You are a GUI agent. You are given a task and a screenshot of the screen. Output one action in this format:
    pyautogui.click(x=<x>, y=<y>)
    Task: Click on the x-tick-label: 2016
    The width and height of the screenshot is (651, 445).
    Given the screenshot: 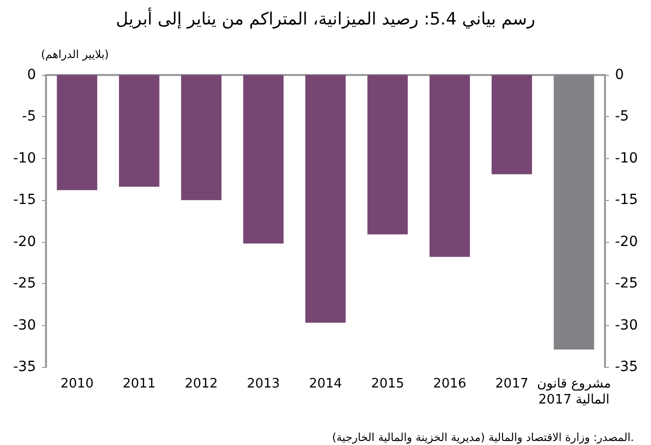 What is the action you would take?
    pyautogui.click(x=449, y=384)
    